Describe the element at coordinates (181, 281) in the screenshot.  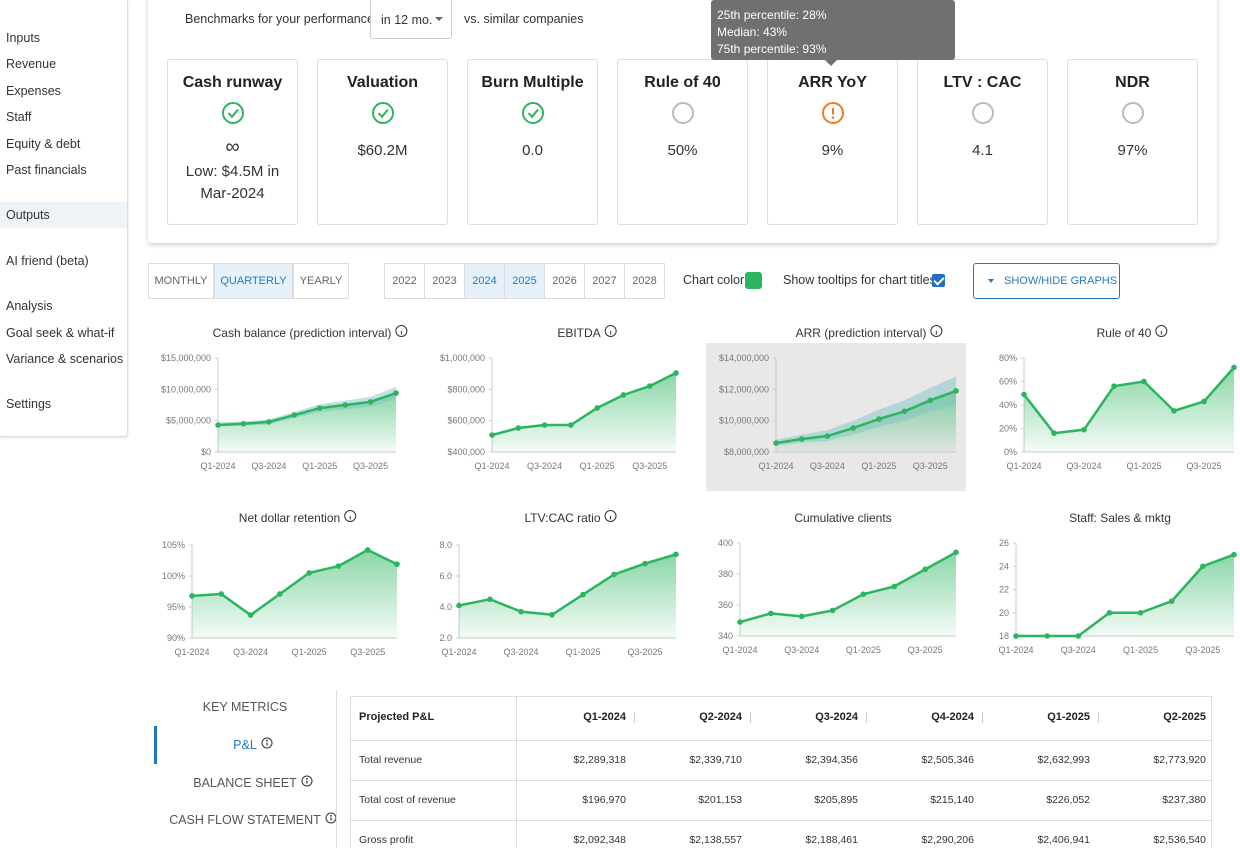
I see `period-button: MONTHLY` at that location.